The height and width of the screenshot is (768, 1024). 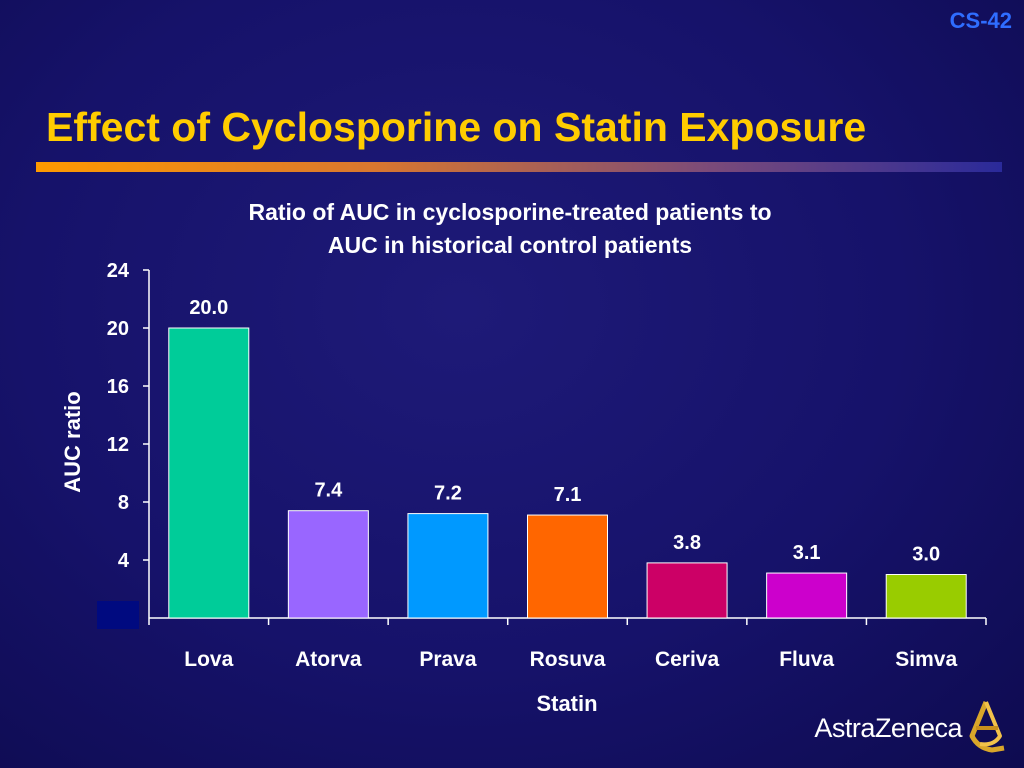 What do you see at coordinates (448, 659) in the screenshot?
I see `x-tick-label: Prava` at bounding box center [448, 659].